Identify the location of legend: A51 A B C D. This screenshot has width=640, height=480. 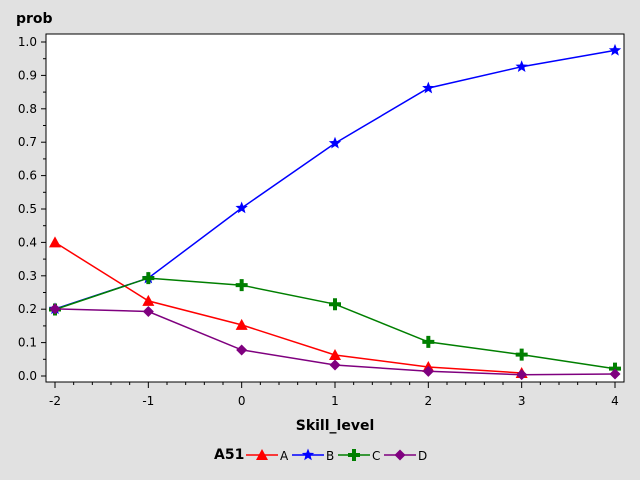
(320, 455).